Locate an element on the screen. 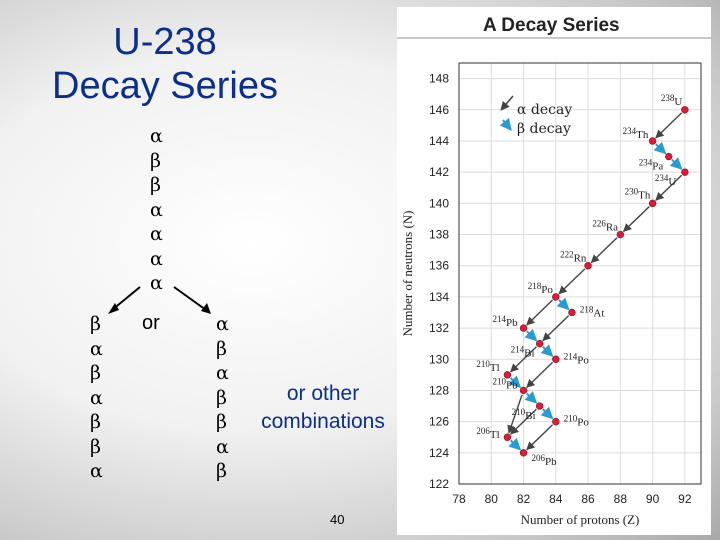 This screenshot has height=540, width=720. left-branch-beta-0: β is located at coordinates (95, 324).